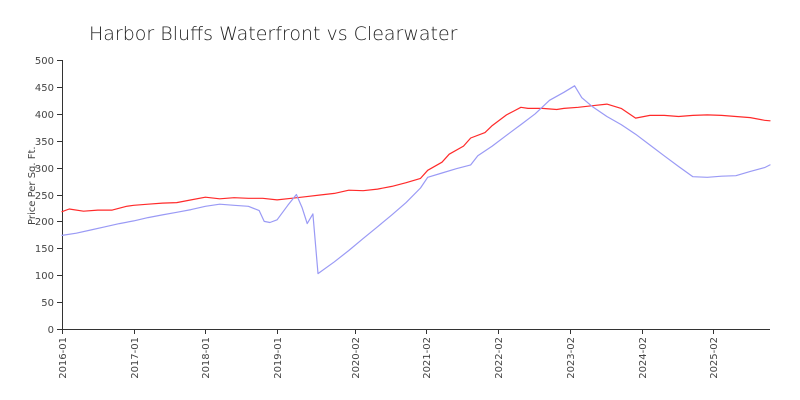 This screenshot has width=800, height=400. I want to click on y-axis-label: Price Per Sq. Ft., so click(32, 185).